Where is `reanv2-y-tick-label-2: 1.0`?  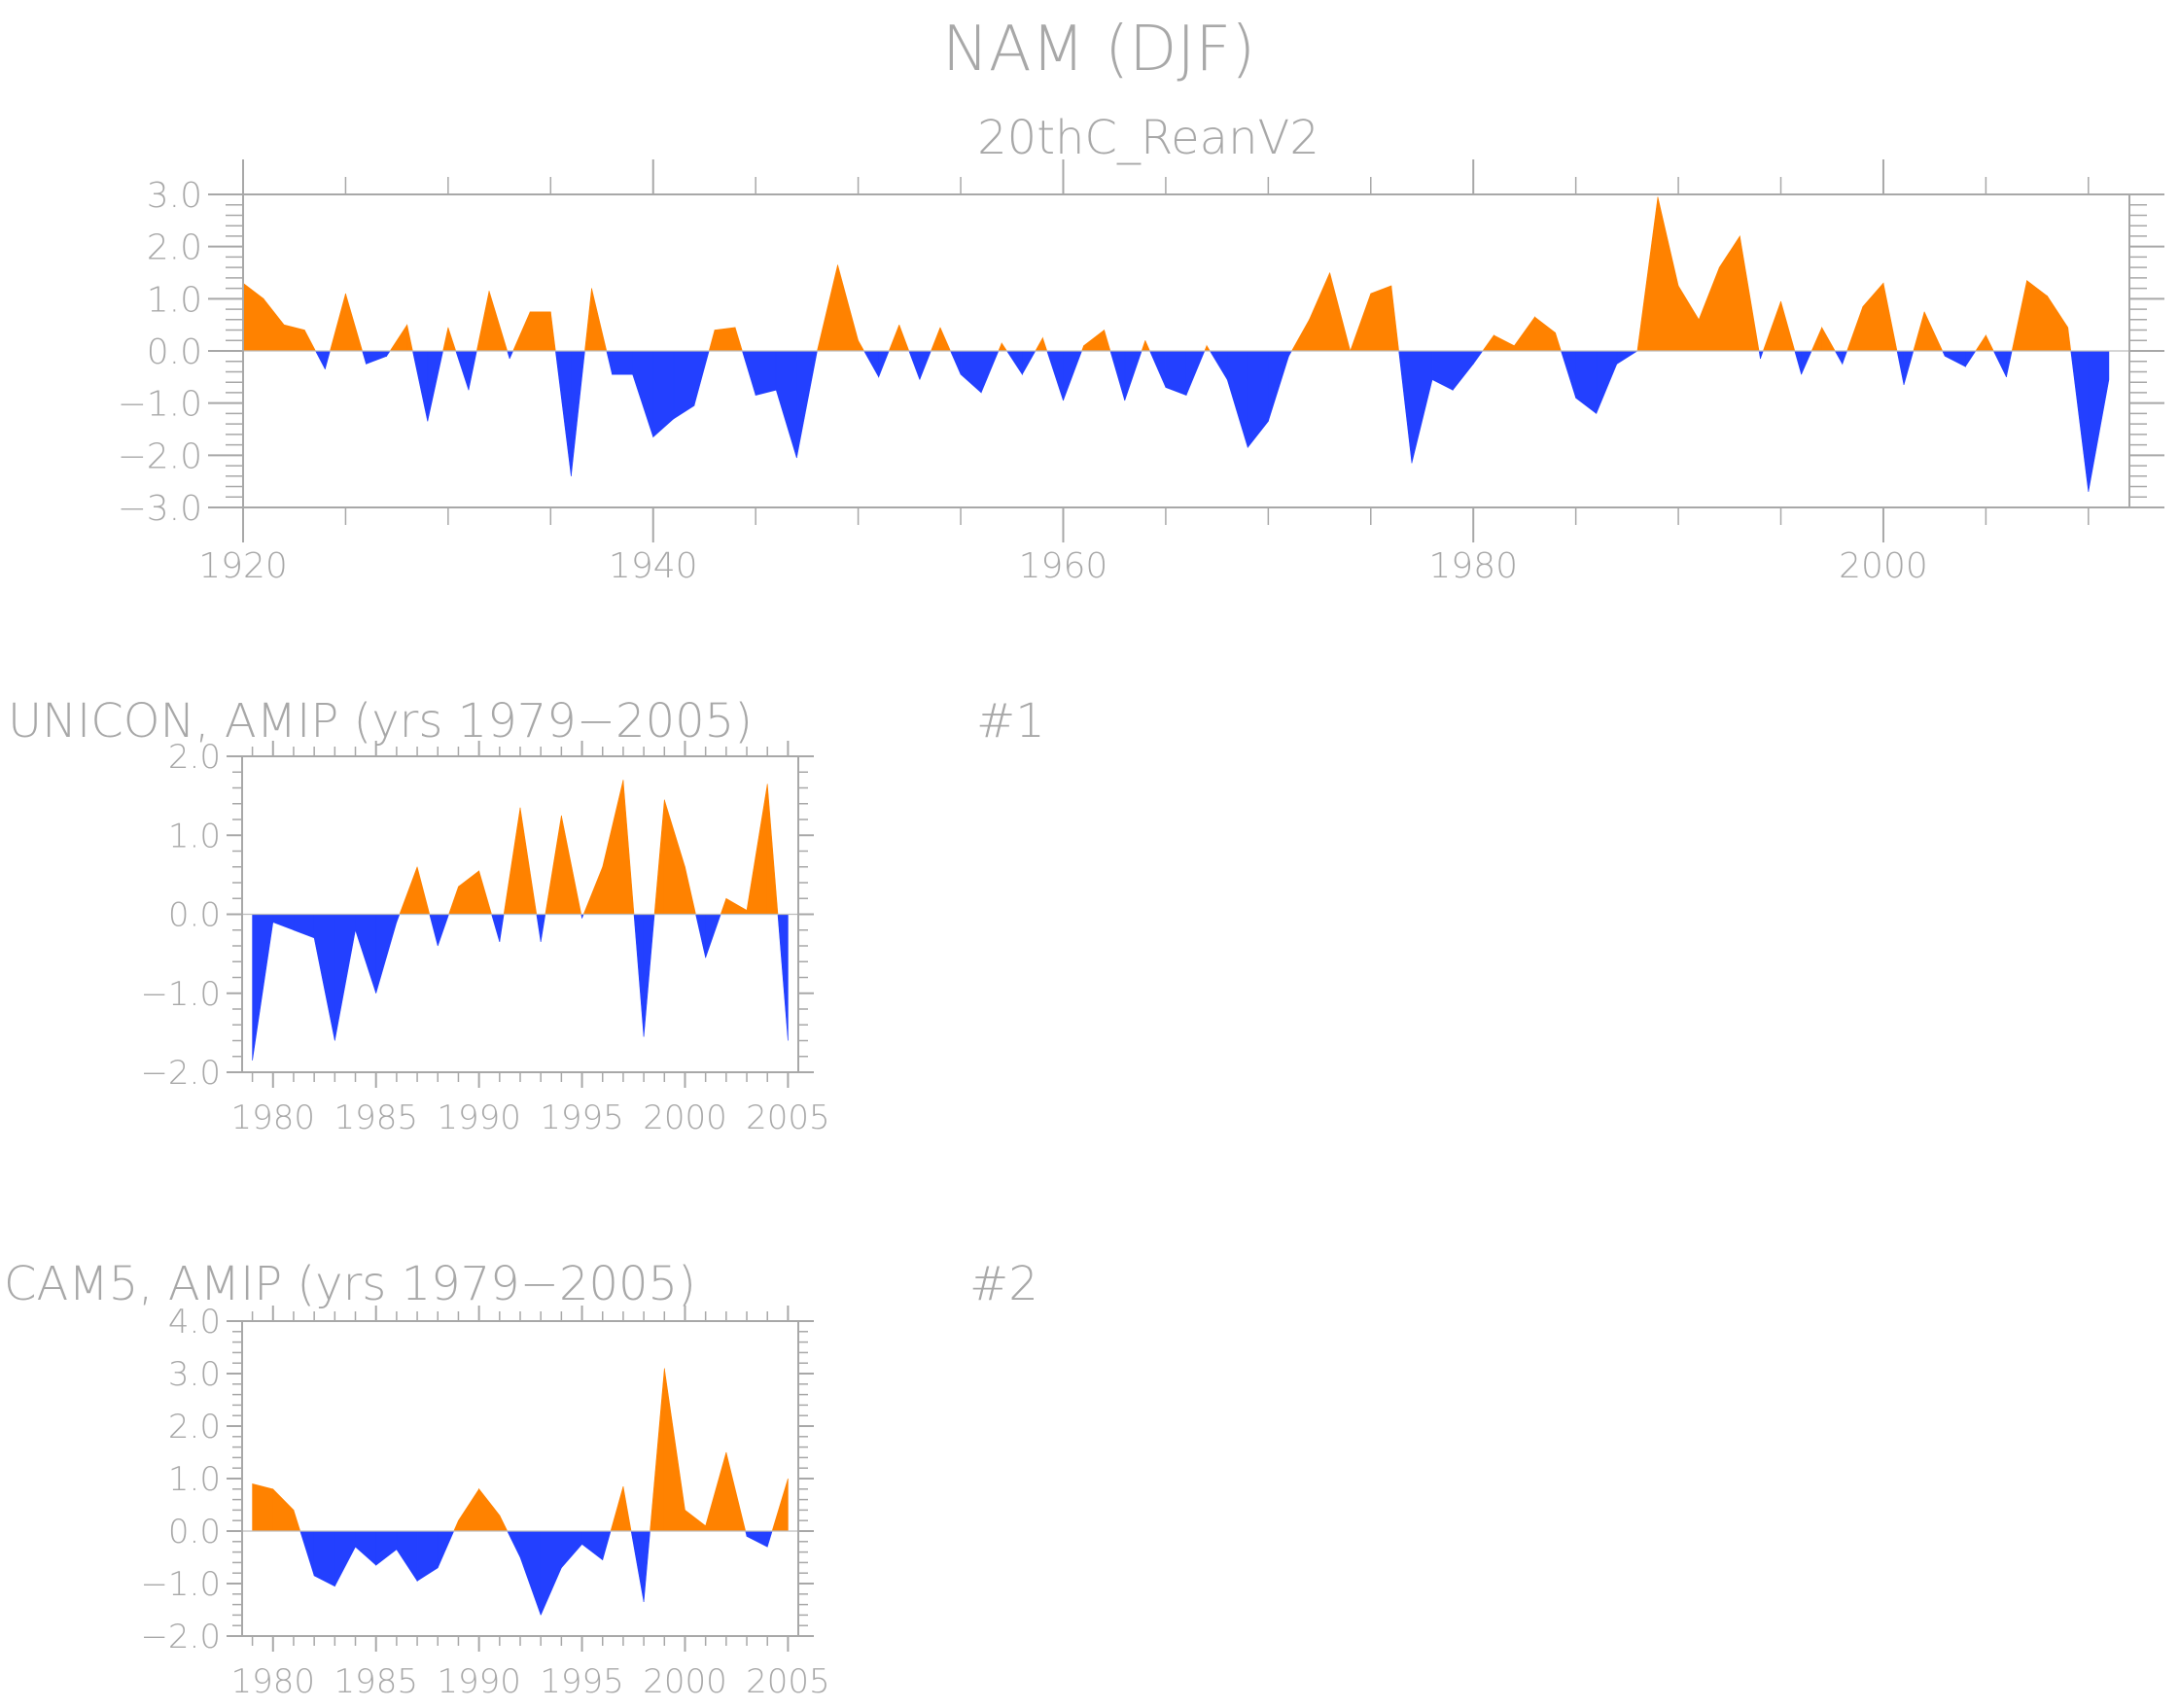
reanv2-y-tick-label-2: 1.0 is located at coordinates (174, 300).